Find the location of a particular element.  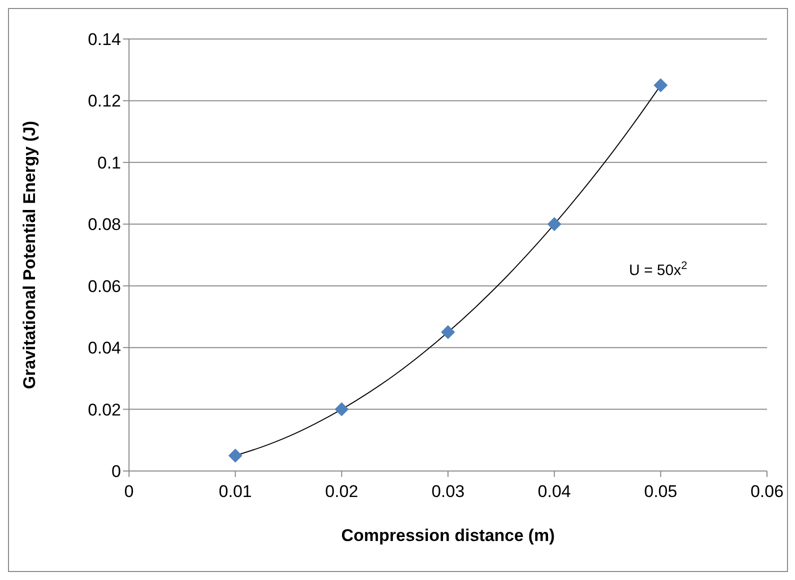

x-tick-label: 0.04 is located at coordinates (554, 492).